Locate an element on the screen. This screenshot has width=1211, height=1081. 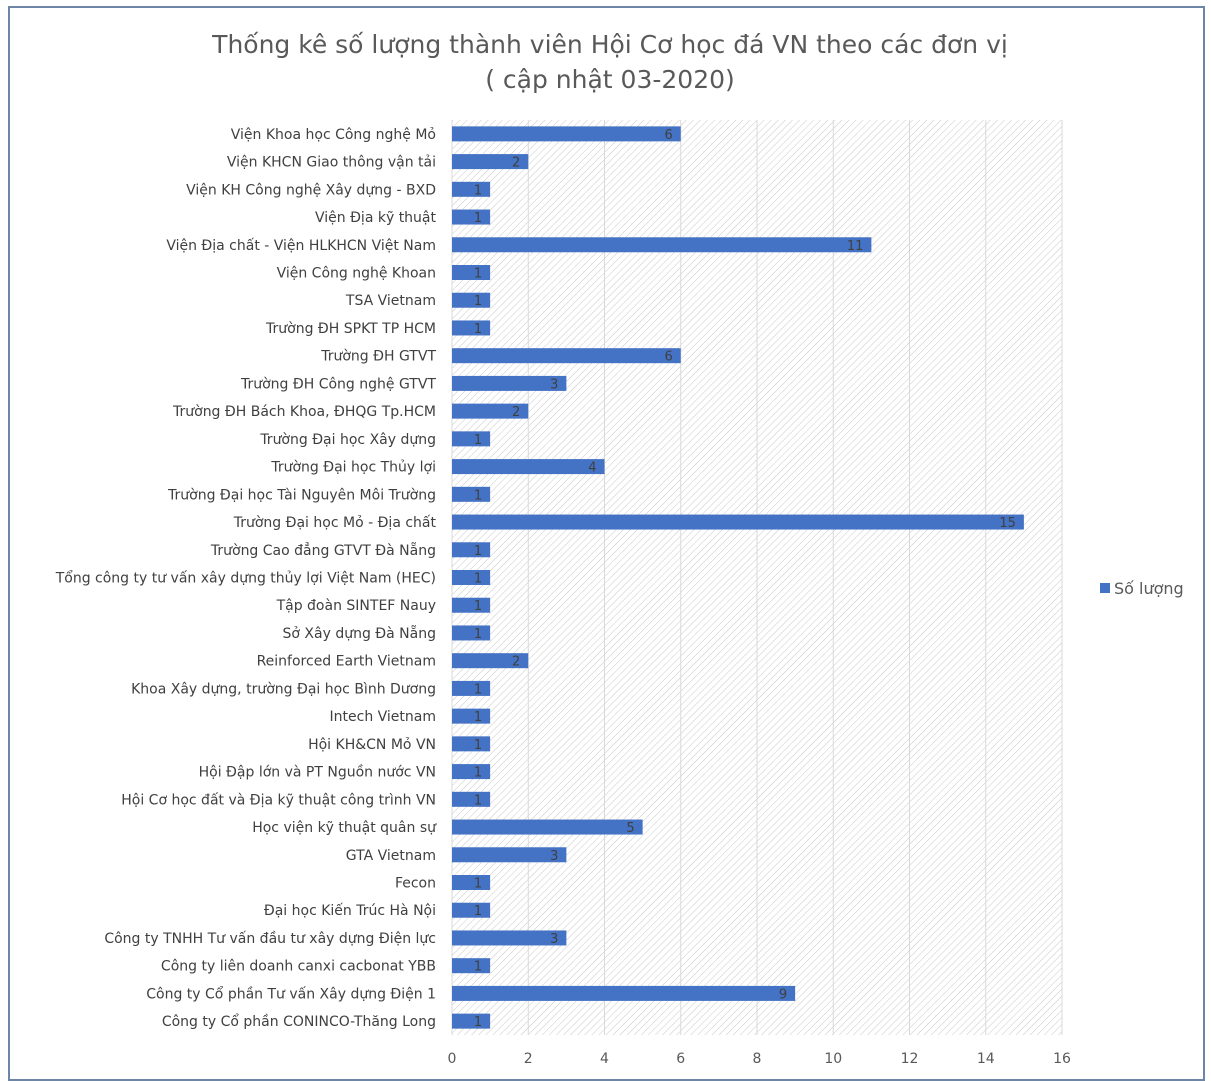
data-label: 4 is located at coordinates (592, 468).